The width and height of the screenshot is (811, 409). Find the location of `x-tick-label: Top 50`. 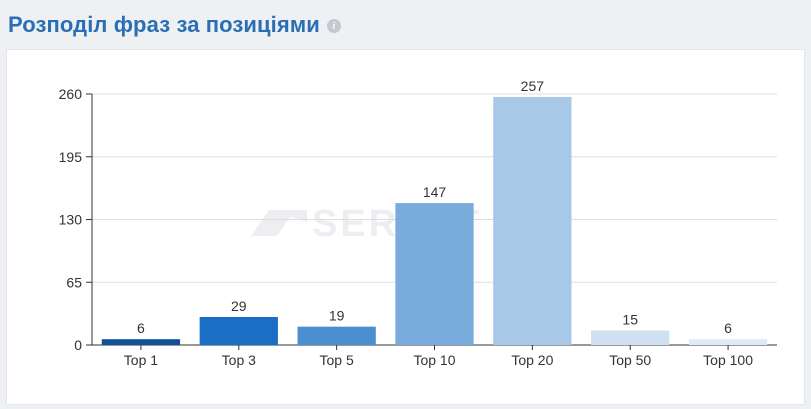

x-tick-label: Top 50 is located at coordinates (630, 360).